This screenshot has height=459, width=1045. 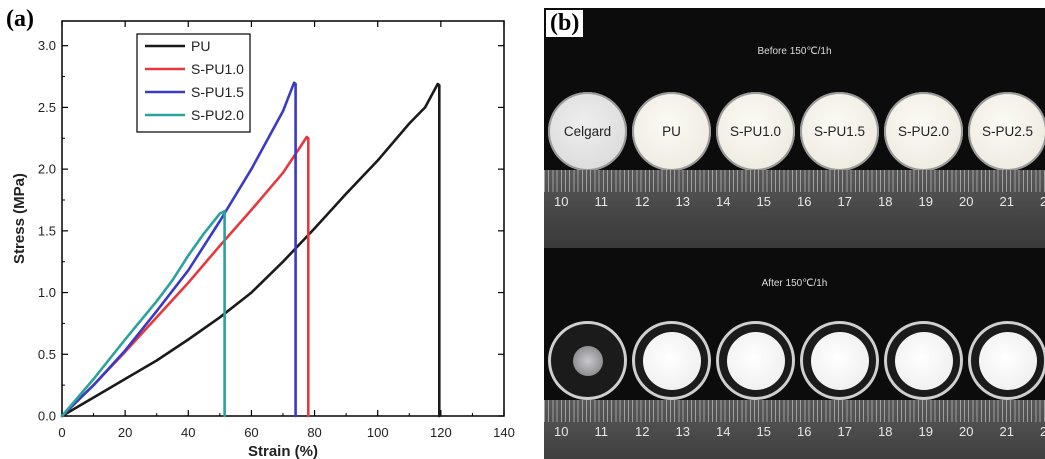 What do you see at coordinates (47, 354) in the screenshot?
I see `y-tick-label: 0.5` at bounding box center [47, 354].